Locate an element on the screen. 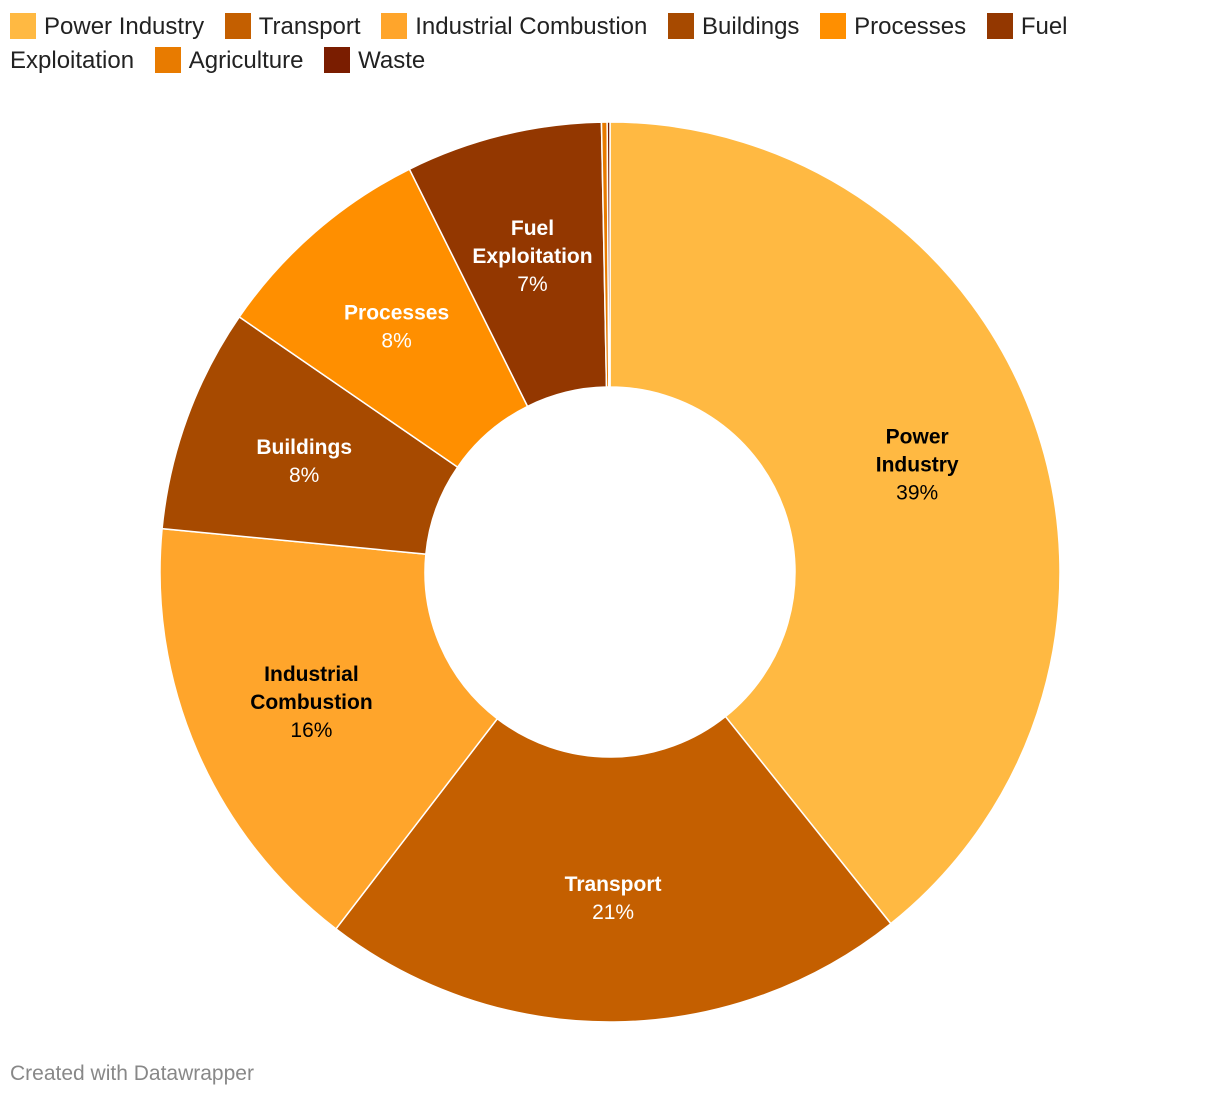 This screenshot has height=1098, width=1220. slice-label-value: 16% is located at coordinates (311, 730).